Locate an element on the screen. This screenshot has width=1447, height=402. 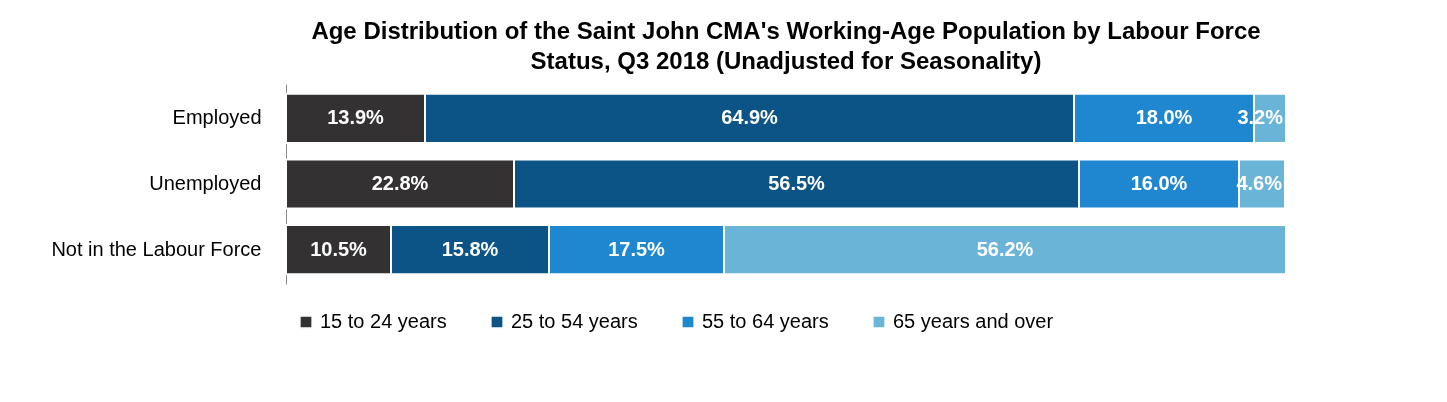
legend-label: 55 to 64 years is located at coordinates (765, 321).